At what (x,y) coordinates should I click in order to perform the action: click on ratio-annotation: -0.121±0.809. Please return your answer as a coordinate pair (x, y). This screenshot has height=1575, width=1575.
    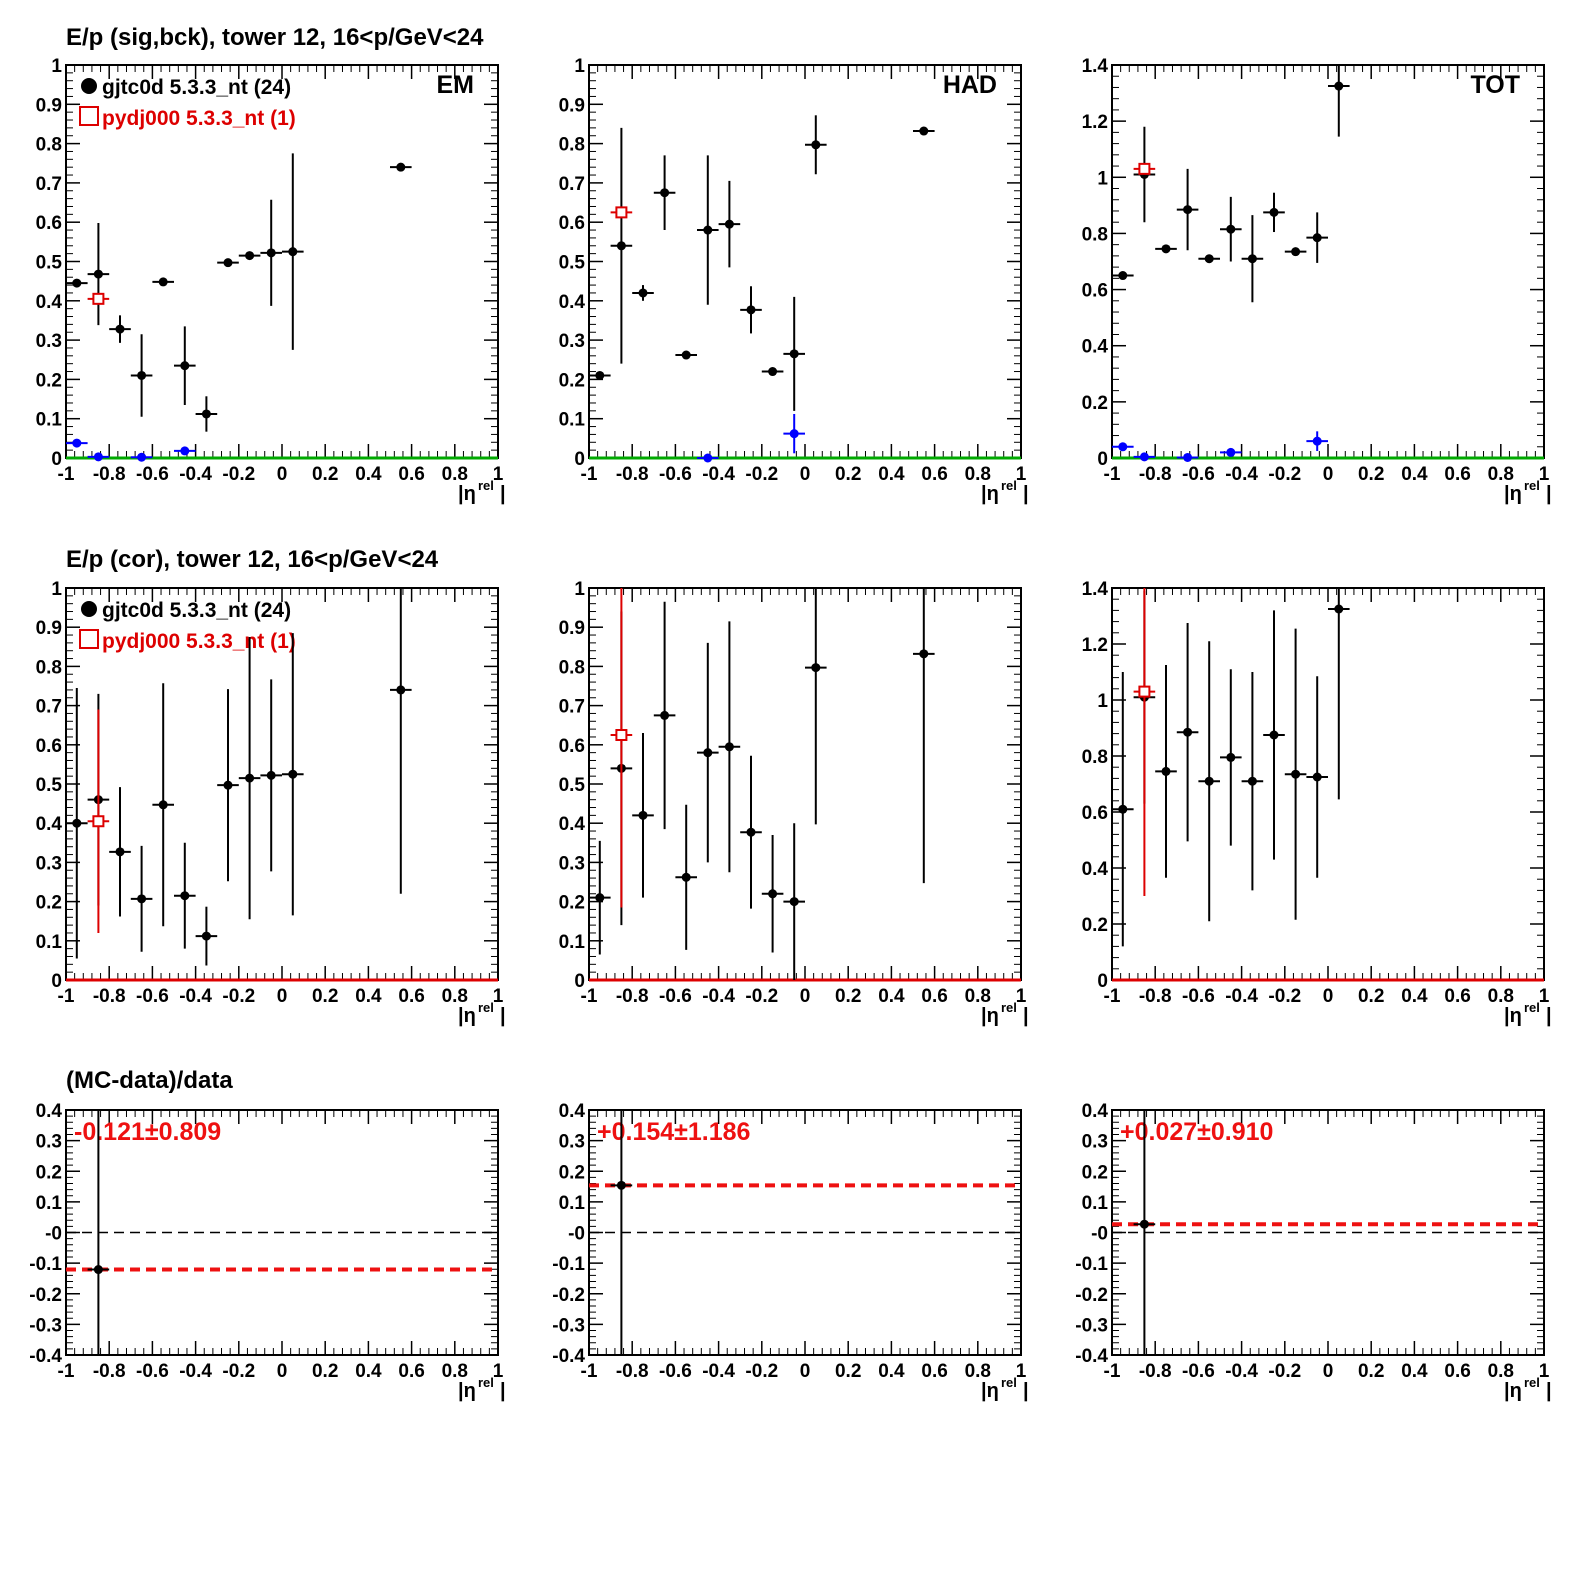
    Looking at the image, I should click on (147, 1132).